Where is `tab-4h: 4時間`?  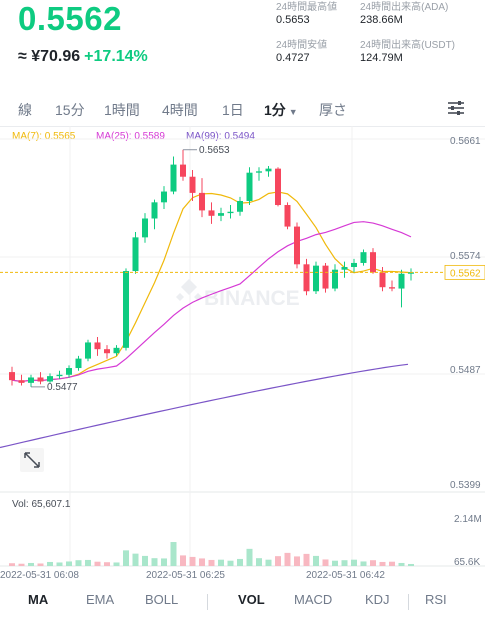
tab-4h: 4時間 is located at coordinates (180, 110).